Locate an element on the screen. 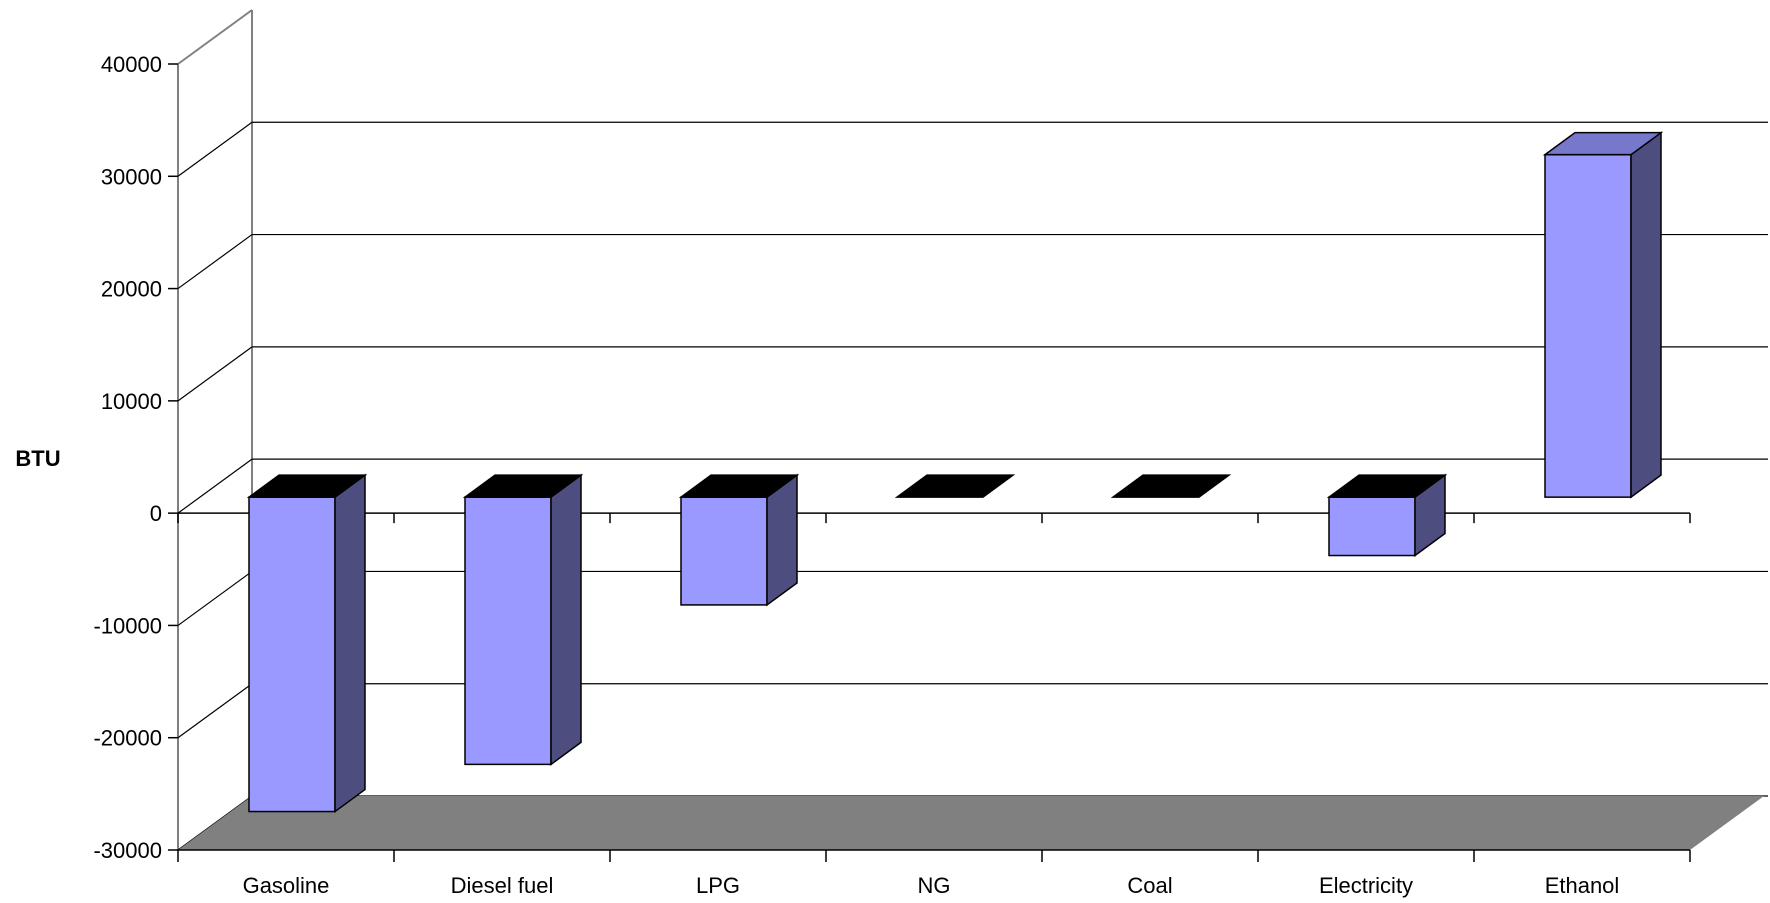 This screenshot has height=903, width=1770. x-tick-label: Diesel fuel is located at coordinates (502, 885).